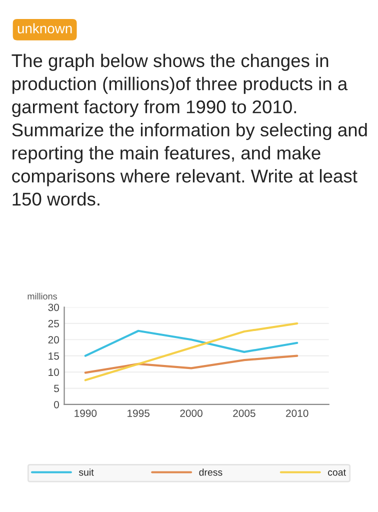  I want to click on legend-label: coat, so click(337, 472).